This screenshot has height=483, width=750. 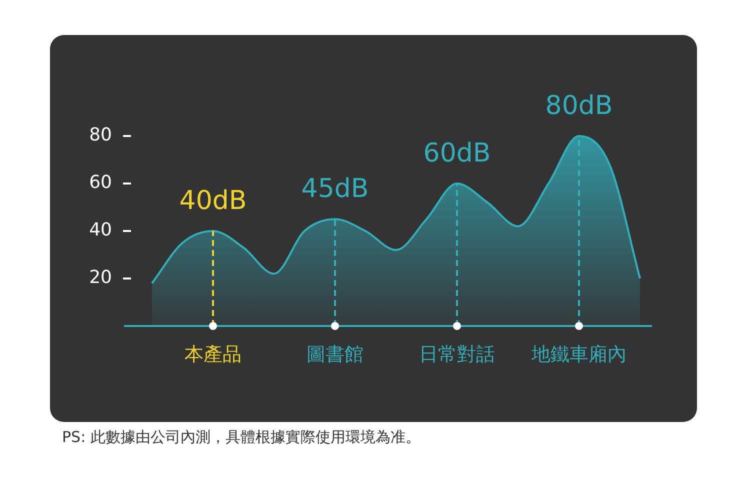 I want to click on y-tick-label: 60, so click(x=100, y=183).